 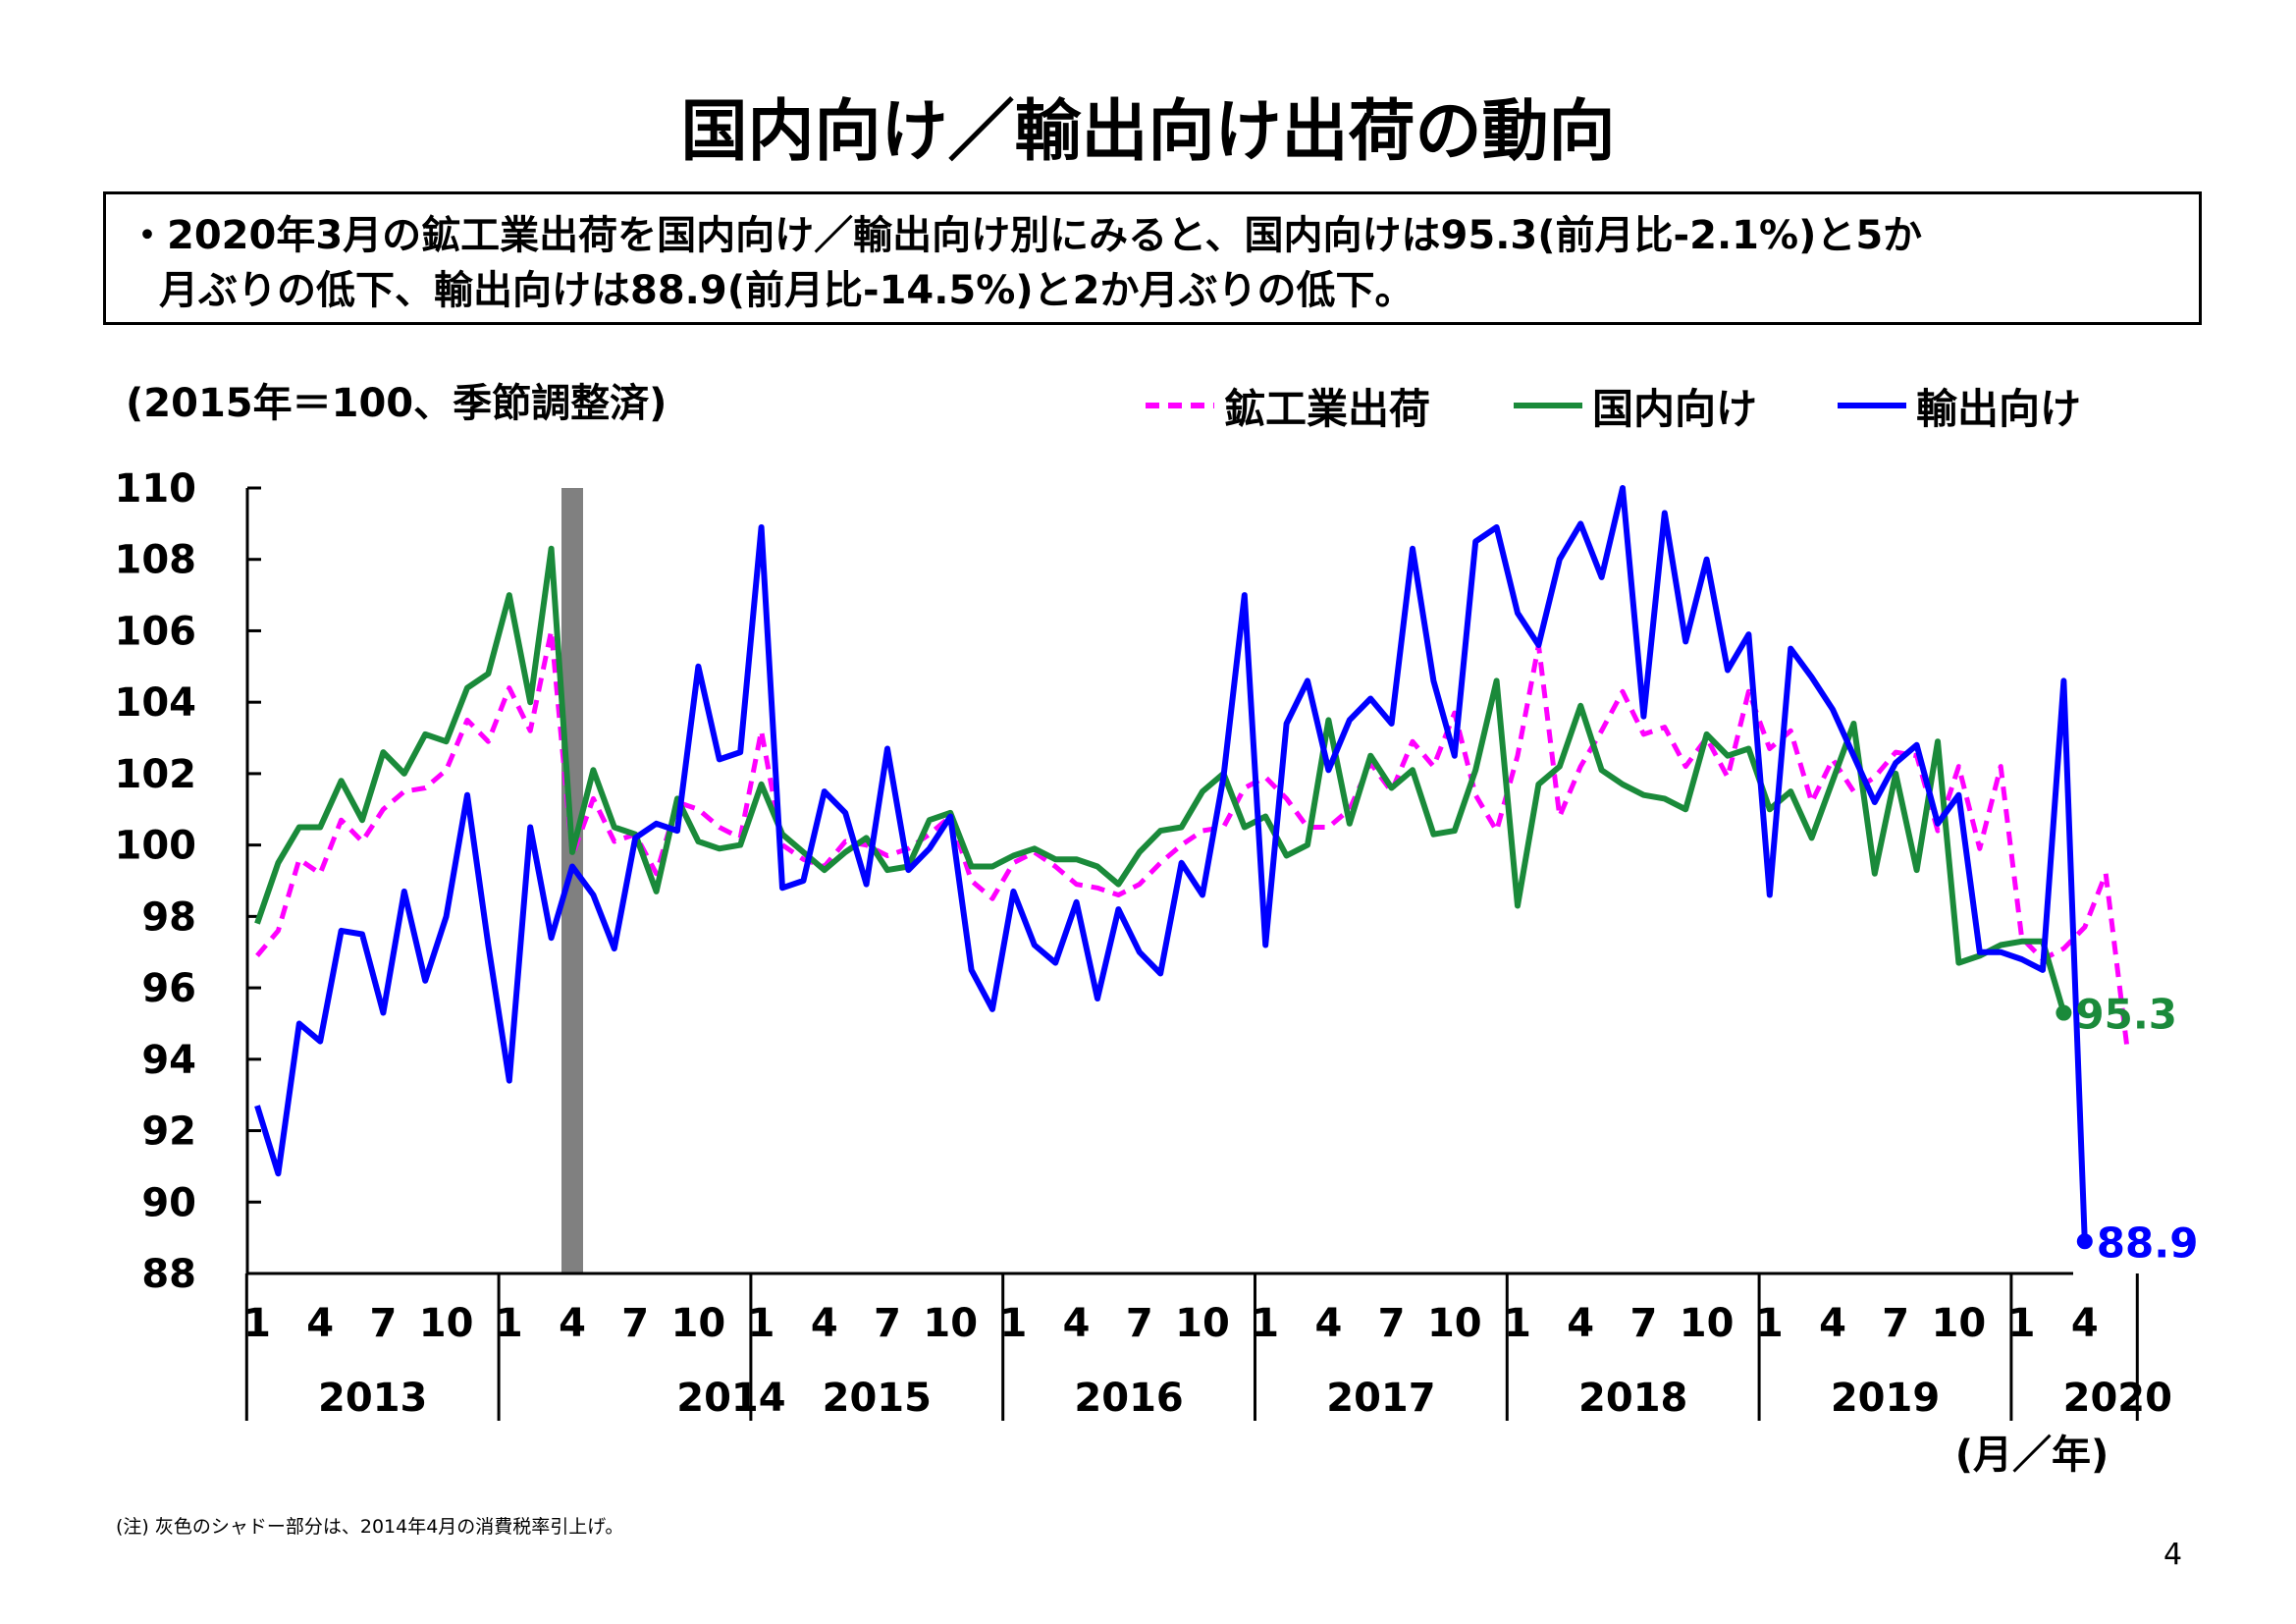 I want to click on year-label: 2013, so click(x=372, y=1398).